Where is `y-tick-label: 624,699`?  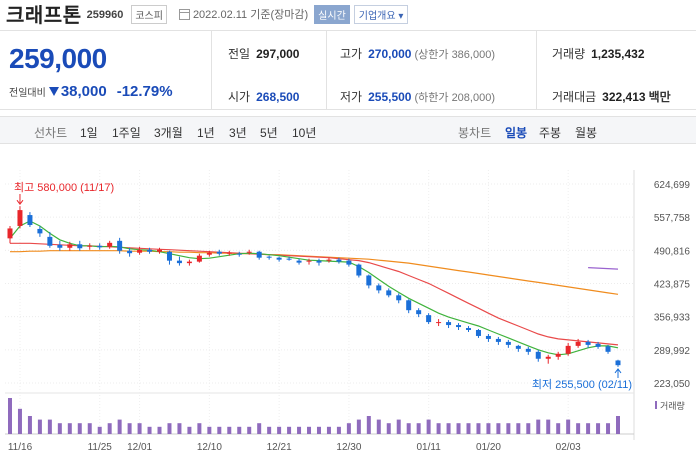 y-tick-label: 624,699 is located at coordinates (672, 185).